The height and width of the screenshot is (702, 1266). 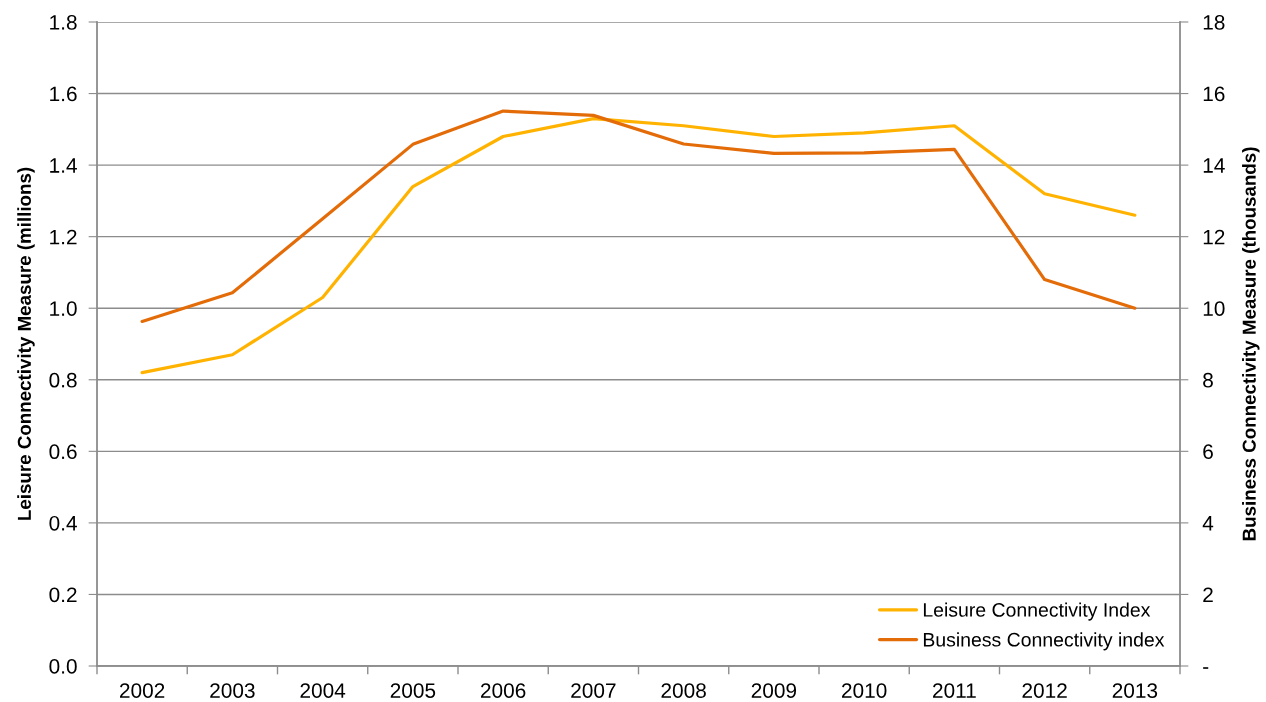 I want to click on y-tick-label: 1.2, so click(x=63, y=237).